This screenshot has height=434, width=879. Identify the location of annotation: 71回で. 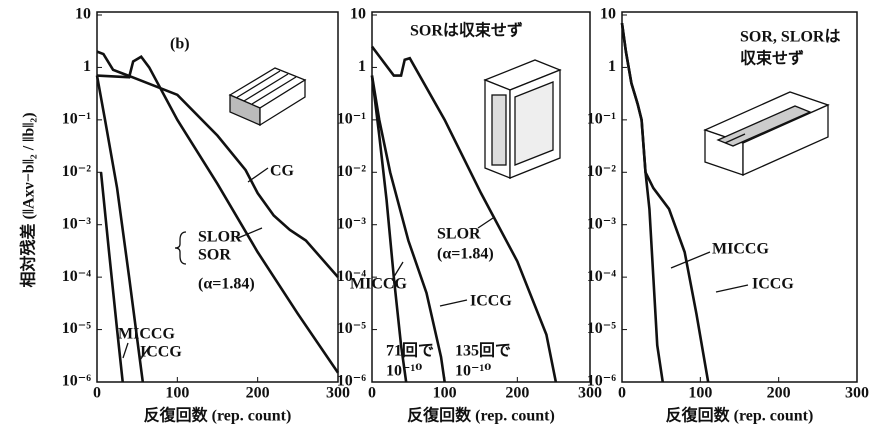
(410, 351).